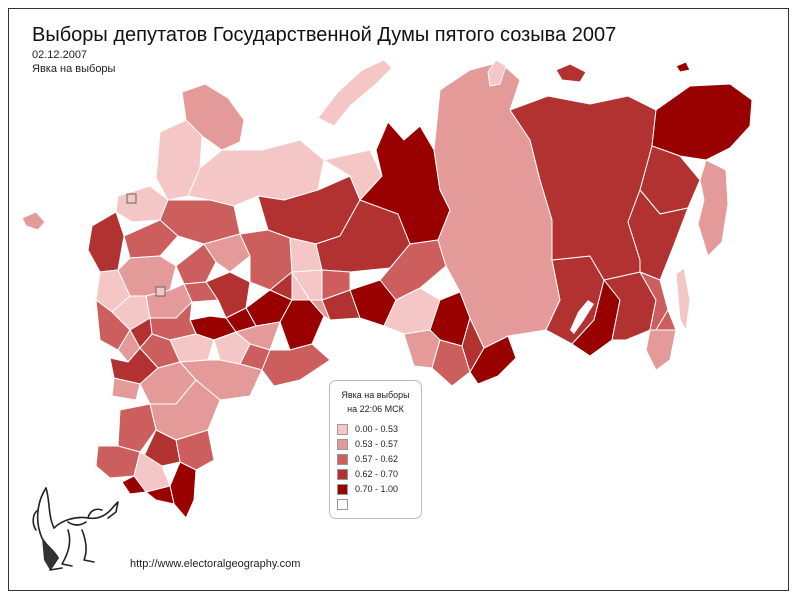  What do you see at coordinates (571, 73) in the screenshot?
I see `region-novosibirsk-islands` at bounding box center [571, 73].